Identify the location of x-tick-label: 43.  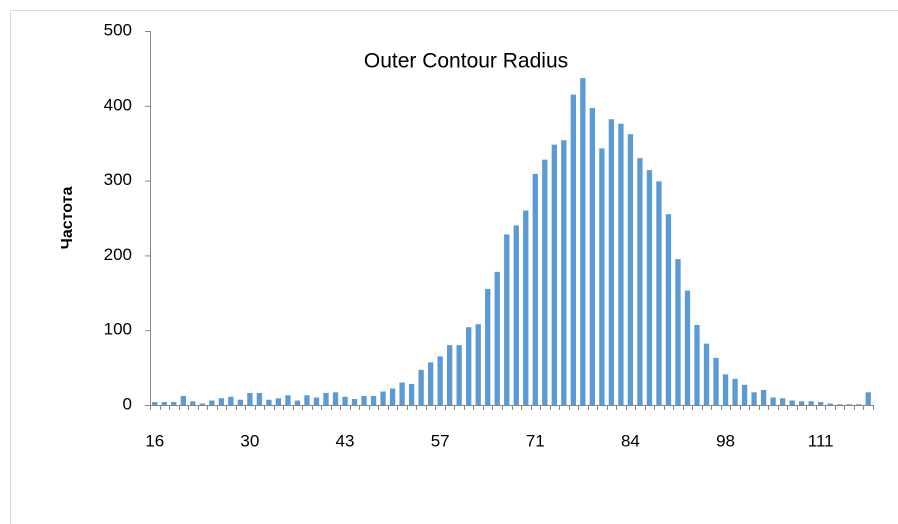
(345, 440).